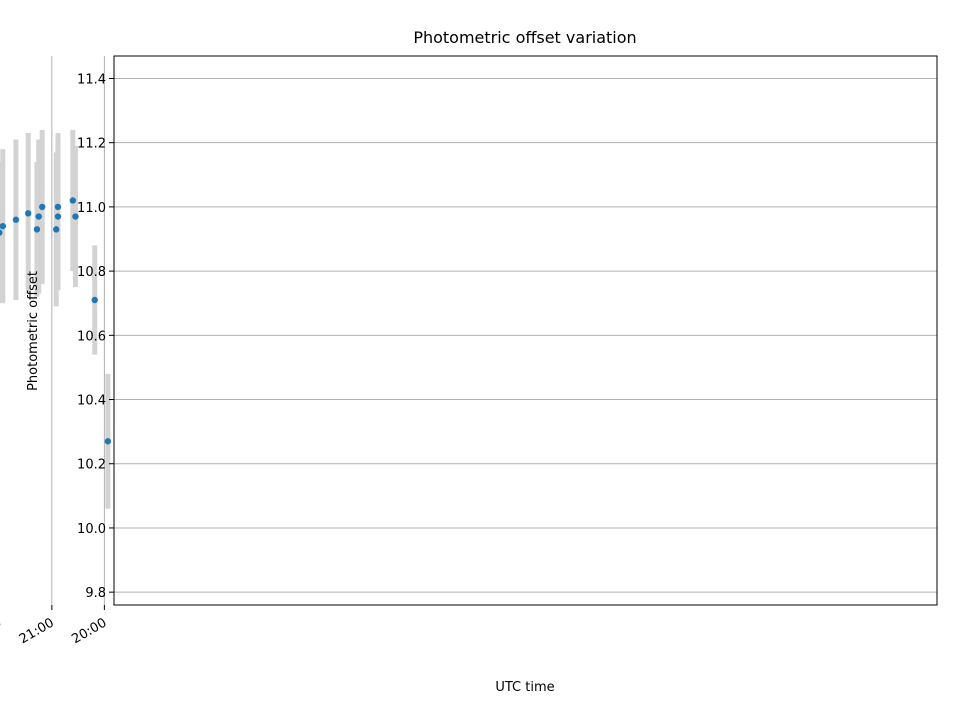  Describe the element at coordinates (91, 465) in the screenshot. I see `y-tick-label: 10.2` at that location.